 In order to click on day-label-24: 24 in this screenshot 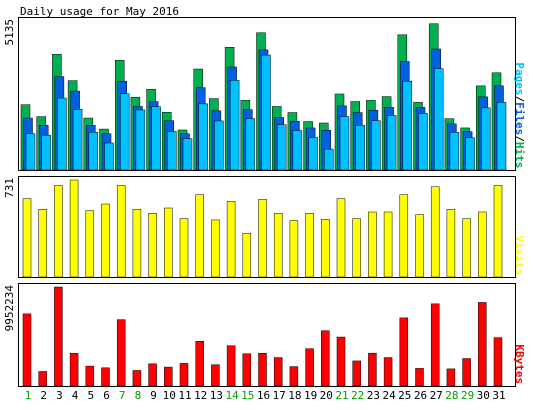, I will do `click(389, 395)`.